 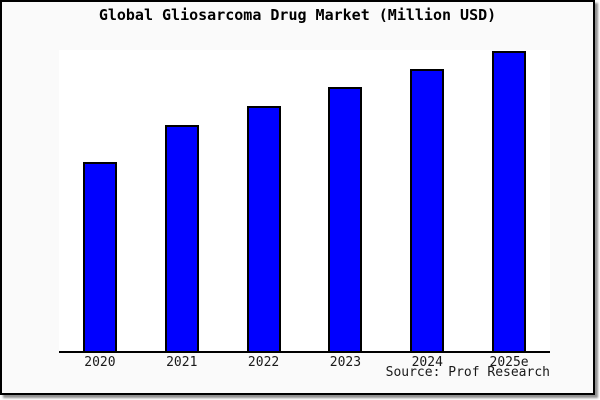 What do you see at coordinates (263, 228) in the screenshot?
I see `bar-2022` at bounding box center [263, 228].